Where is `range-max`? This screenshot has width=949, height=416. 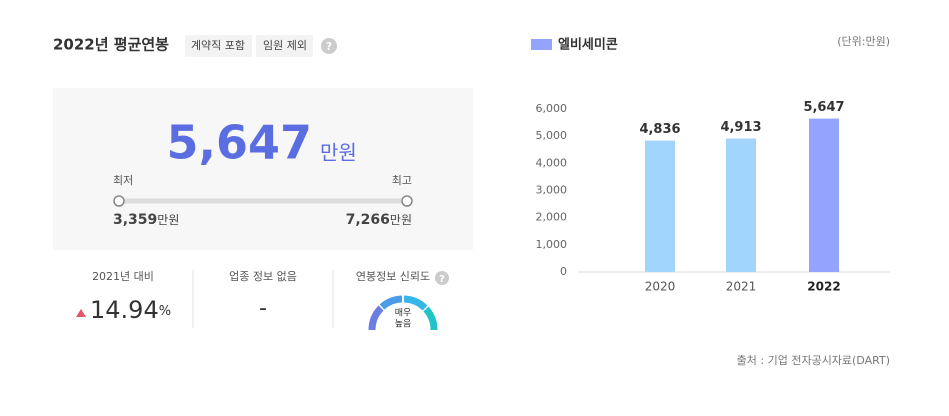
range-max is located at coordinates (407, 201).